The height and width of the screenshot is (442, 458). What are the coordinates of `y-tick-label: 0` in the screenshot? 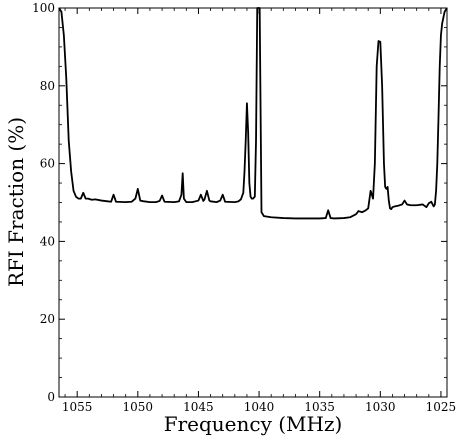 It's located at (51, 397).